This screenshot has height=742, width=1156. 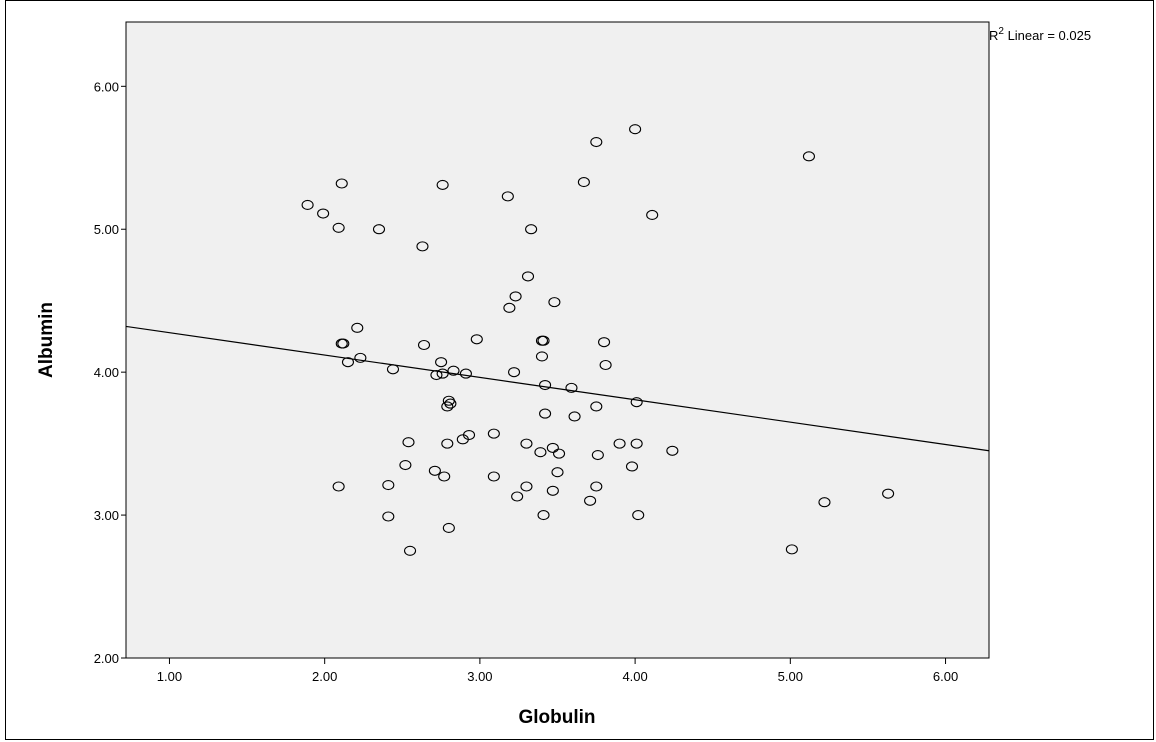 I want to click on x-tick-label: 2.00, so click(x=324, y=676).